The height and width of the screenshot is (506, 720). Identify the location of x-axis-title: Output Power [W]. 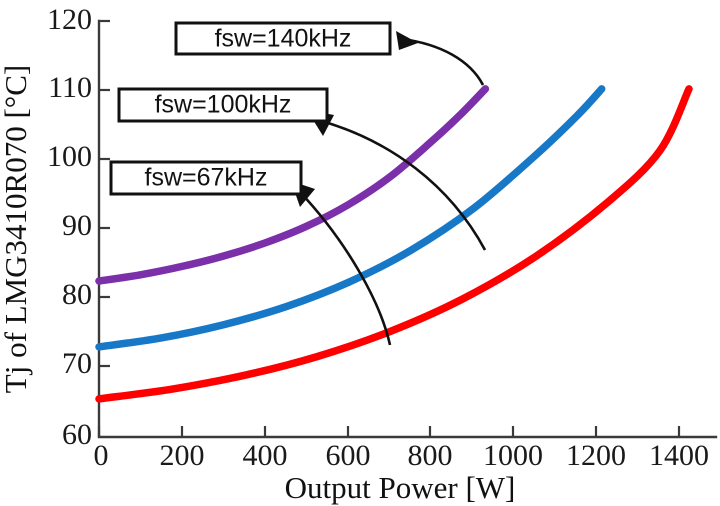
(400, 487).